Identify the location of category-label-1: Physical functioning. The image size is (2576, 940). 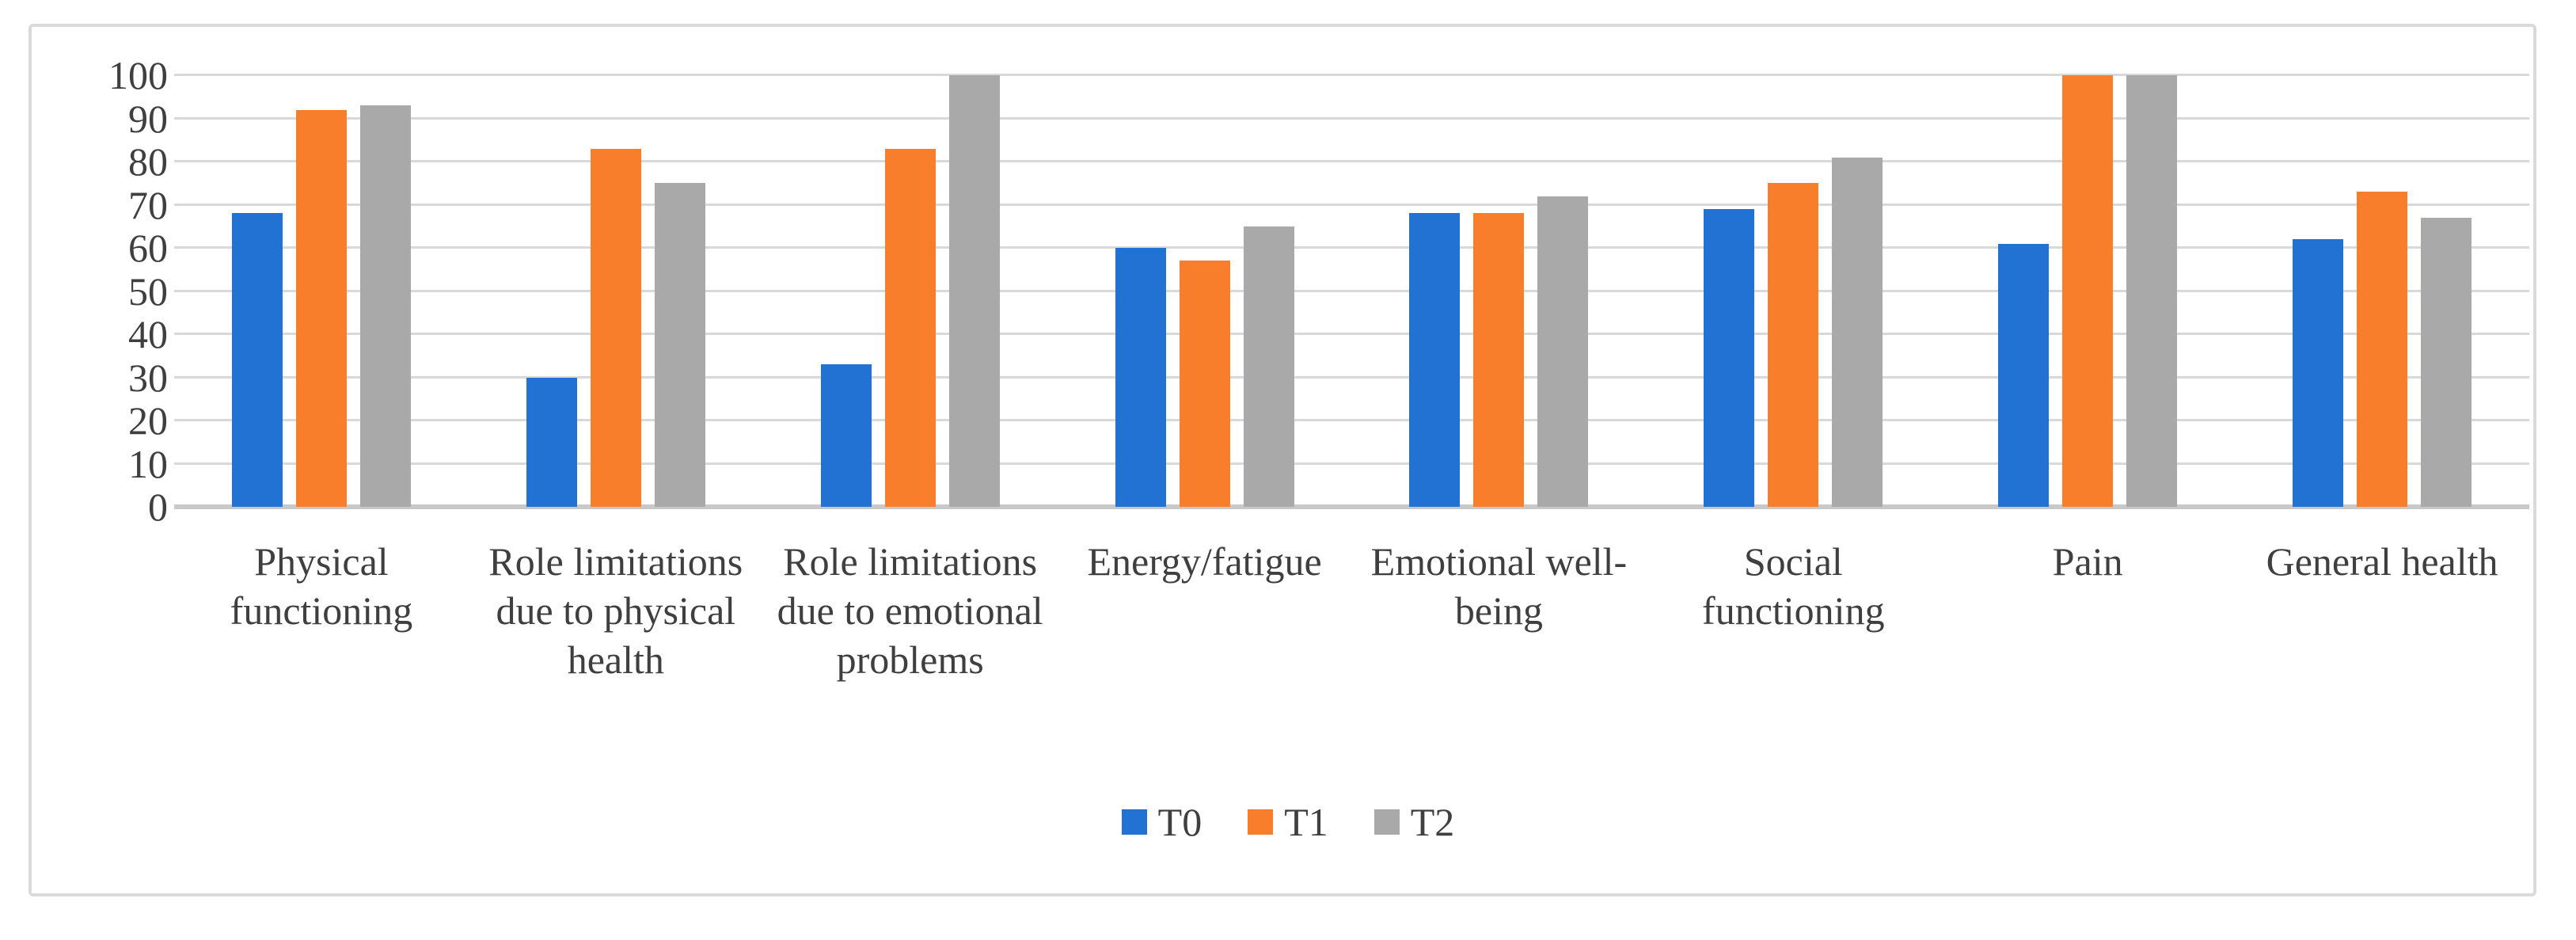
(322, 586).